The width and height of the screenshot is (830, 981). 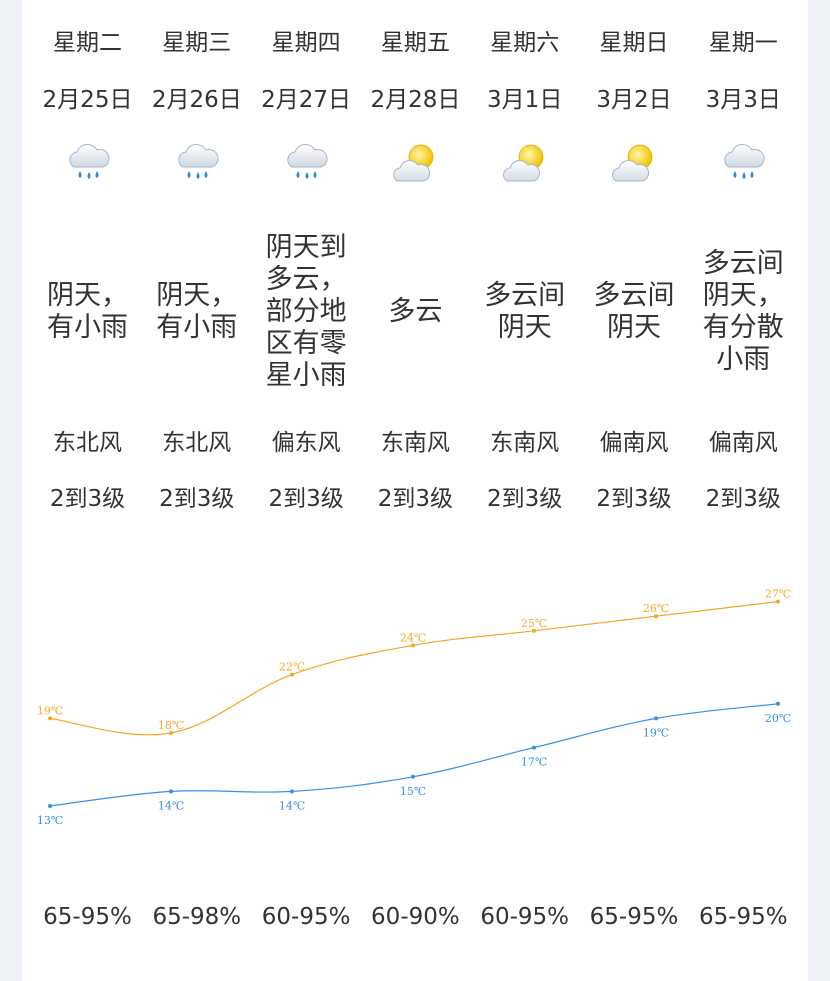 What do you see at coordinates (306, 443) in the screenshot?
I see `wind-direction: 偏东风` at bounding box center [306, 443].